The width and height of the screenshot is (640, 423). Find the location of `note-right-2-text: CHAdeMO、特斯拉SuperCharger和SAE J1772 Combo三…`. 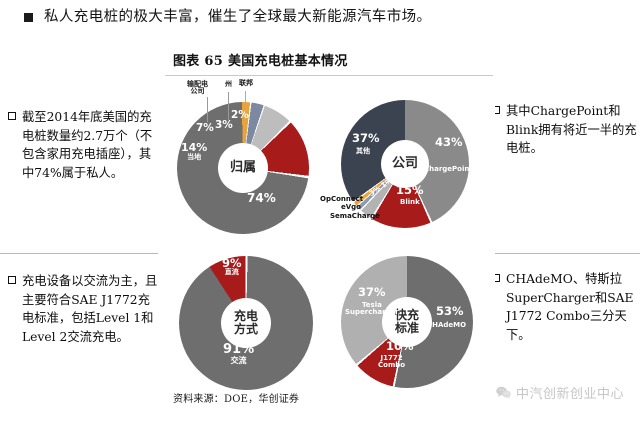

note-right-2-text: CHAdeMO、特斯拉SuperCharger和SAE J1772 Combo三… is located at coordinates (570, 307).